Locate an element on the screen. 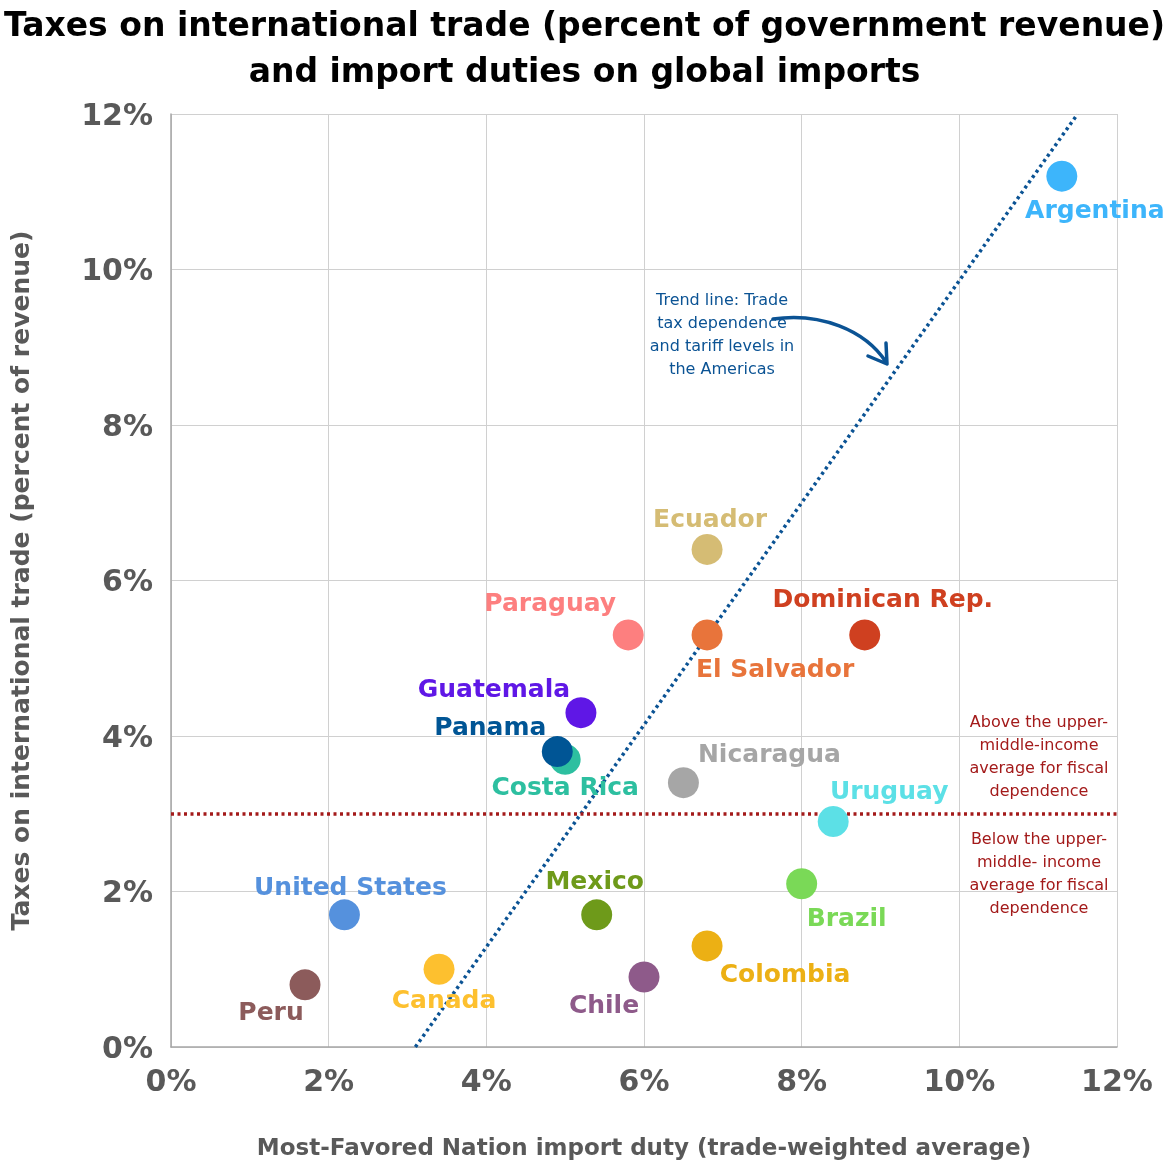 The width and height of the screenshot is (1169, 1163). y-tick-label: 2% is located at coordinates (127, 891).